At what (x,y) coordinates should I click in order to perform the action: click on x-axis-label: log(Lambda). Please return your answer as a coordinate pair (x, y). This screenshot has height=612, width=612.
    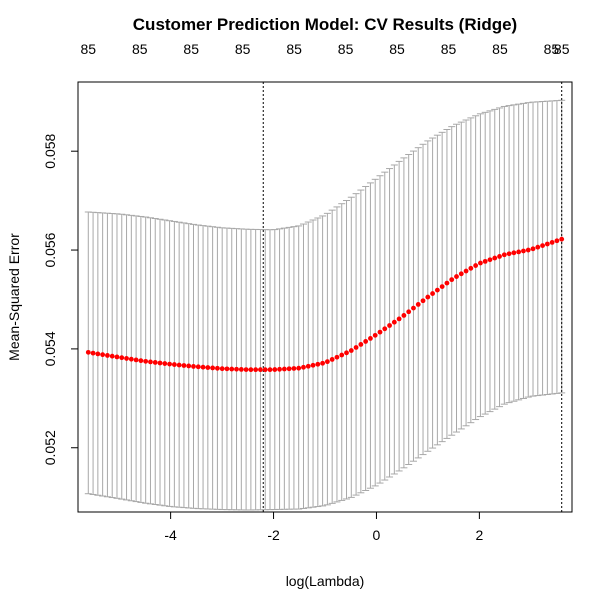
    Looking at the image, I should click on (325, 581).